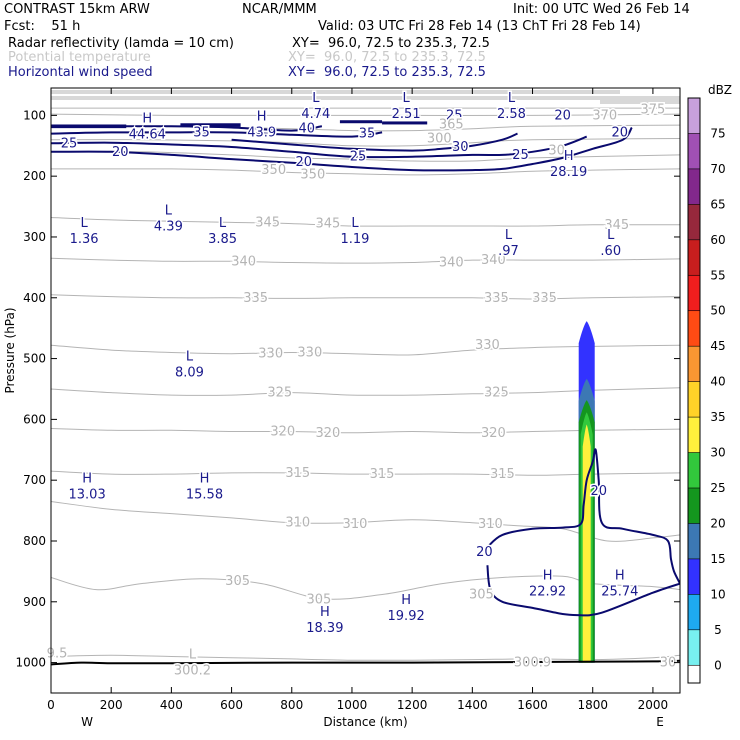  Describe the element at coordinates (87, 494) in the screenshot. I see `extremum-value-13: 13.03` at that location.